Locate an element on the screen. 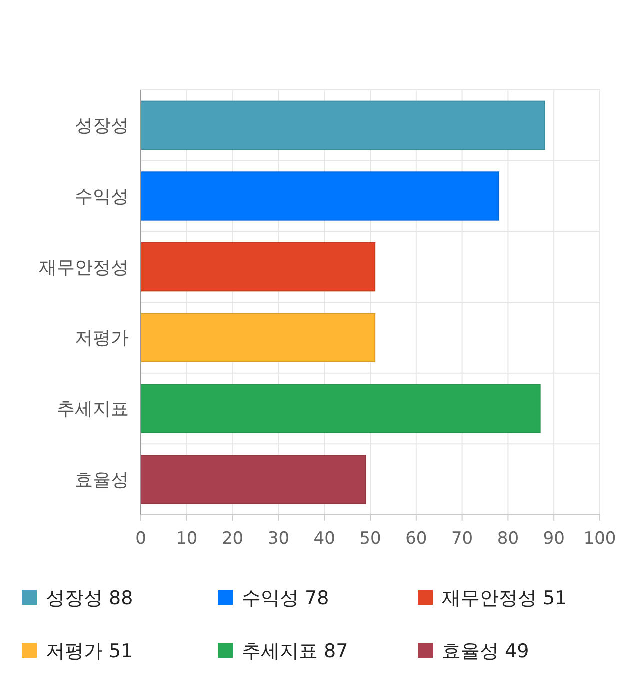  y-tick-label: 효율성 is located at coordinates (102, 480).